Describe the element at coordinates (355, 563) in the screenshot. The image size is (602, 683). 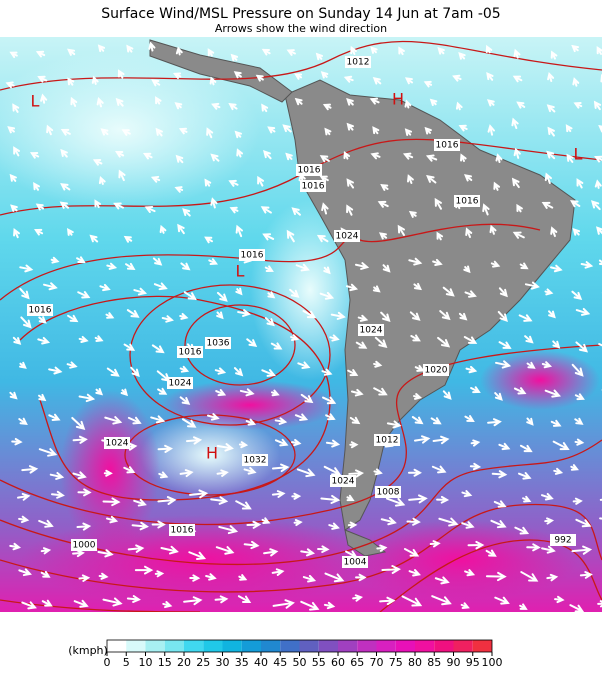
I see `isobar-label-text: 1004` at that location.